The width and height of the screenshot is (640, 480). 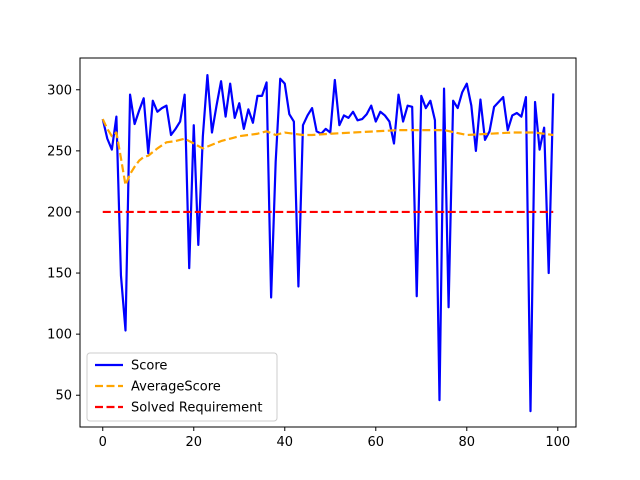 What do you see at coordinates (284, 442) in the screenshot?
I see `x-tick-label: 40` at bounding box center [284, 442].